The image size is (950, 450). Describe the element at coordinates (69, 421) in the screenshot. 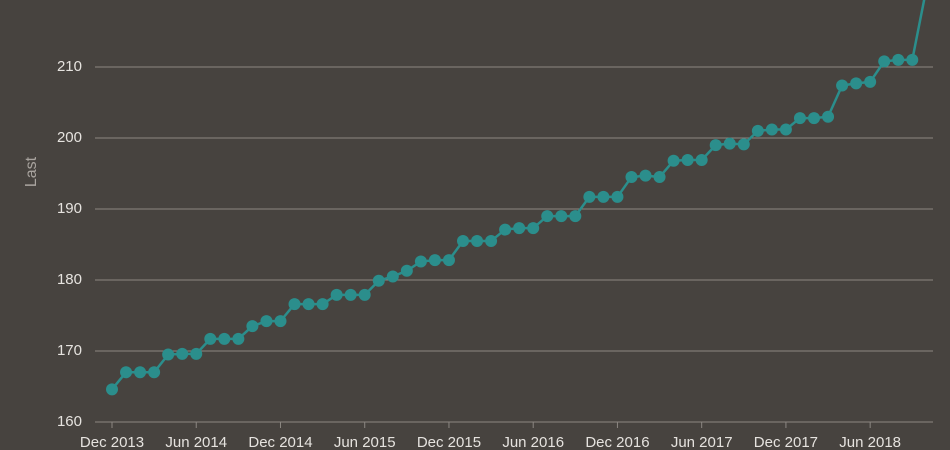

I see `y-tick-label: 160` at that location.